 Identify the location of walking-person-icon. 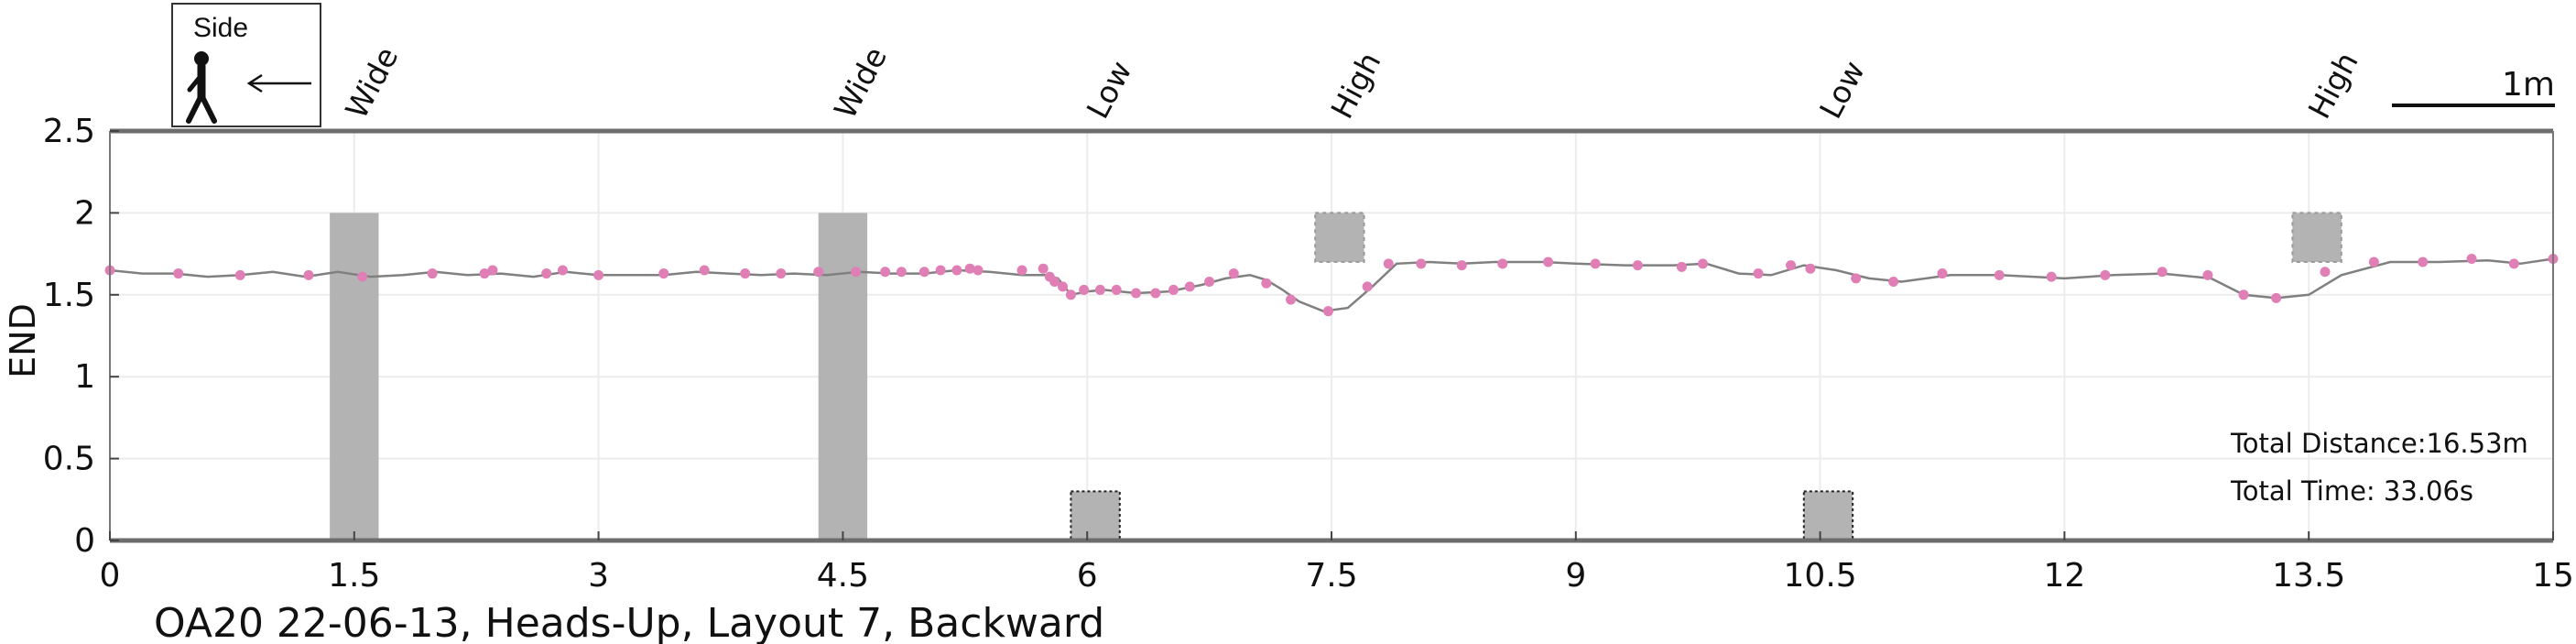
(201, 88).